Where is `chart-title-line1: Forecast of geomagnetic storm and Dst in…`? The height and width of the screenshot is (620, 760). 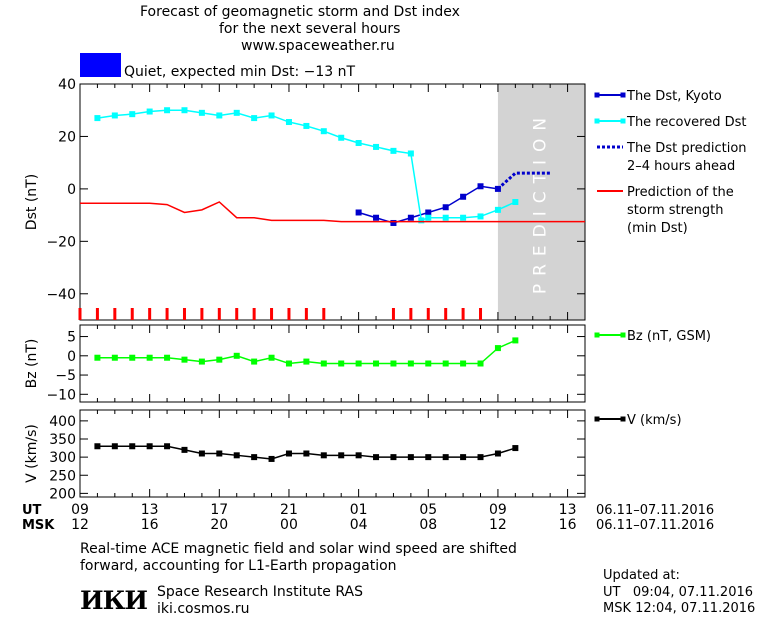 chart-title-line1: Forecast of geomagnetic storm and Dst in… is located at coordinates (300, 12).